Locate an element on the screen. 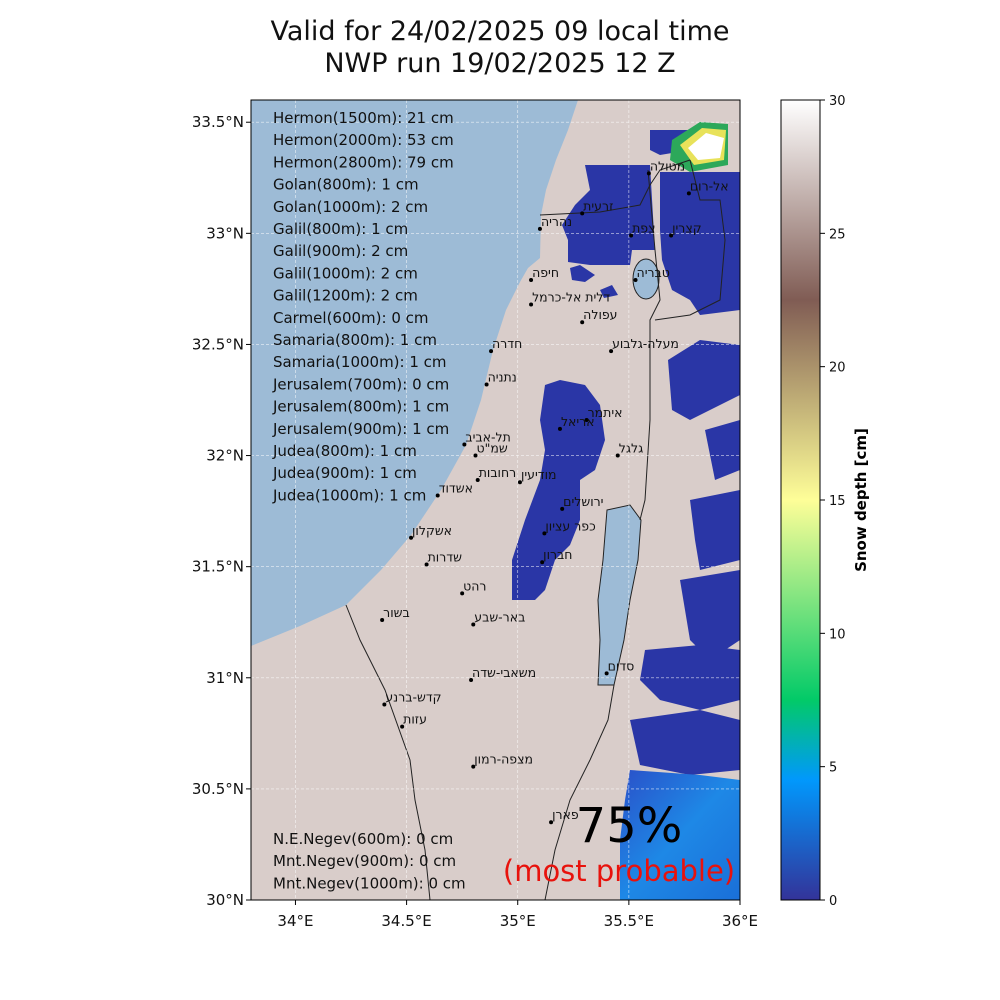 The height and width of the screenshot is (1000, 1000). city-label: עזות is located at coordinates (415, 719).